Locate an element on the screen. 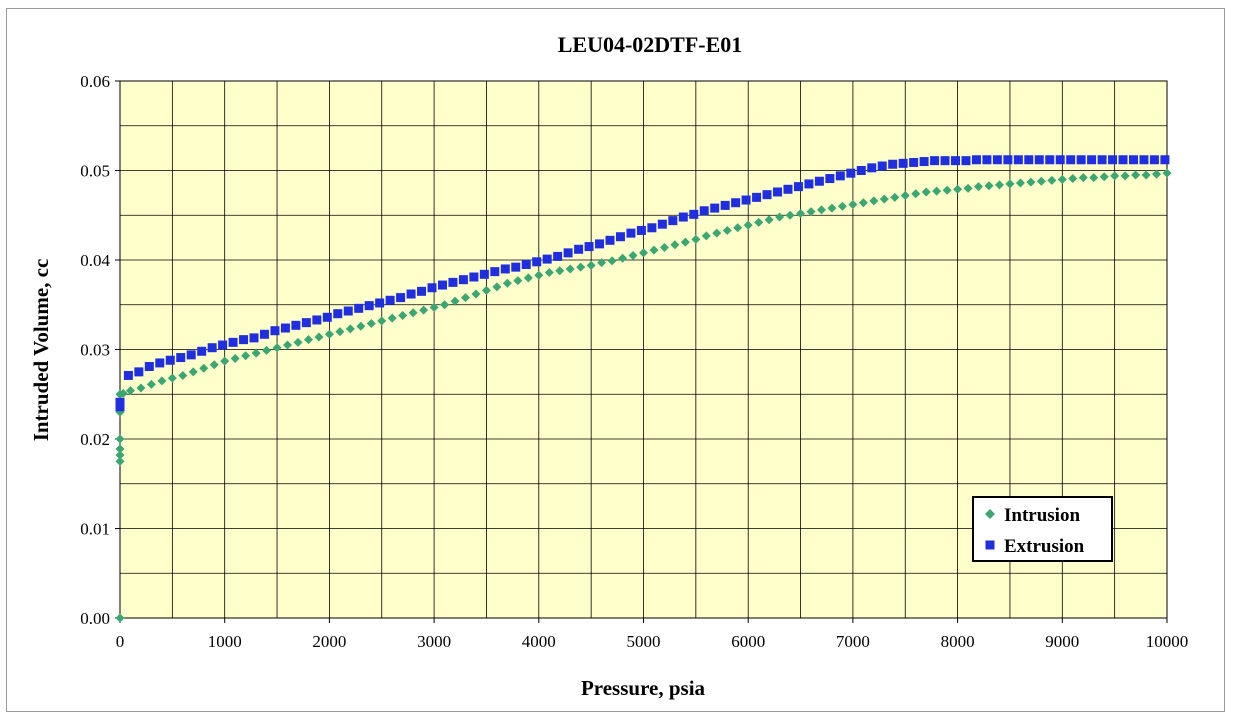  x-tick-label: 8000 is located at coordinates (958, 641).